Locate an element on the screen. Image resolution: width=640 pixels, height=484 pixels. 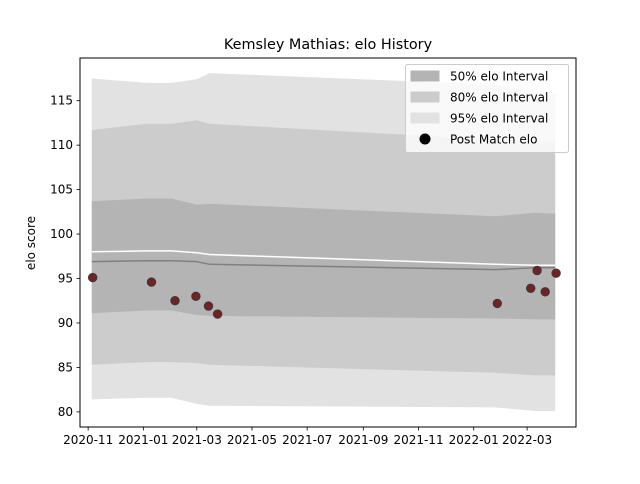
x-tick-label: 2021-11 is located at coordinates (418, 440).